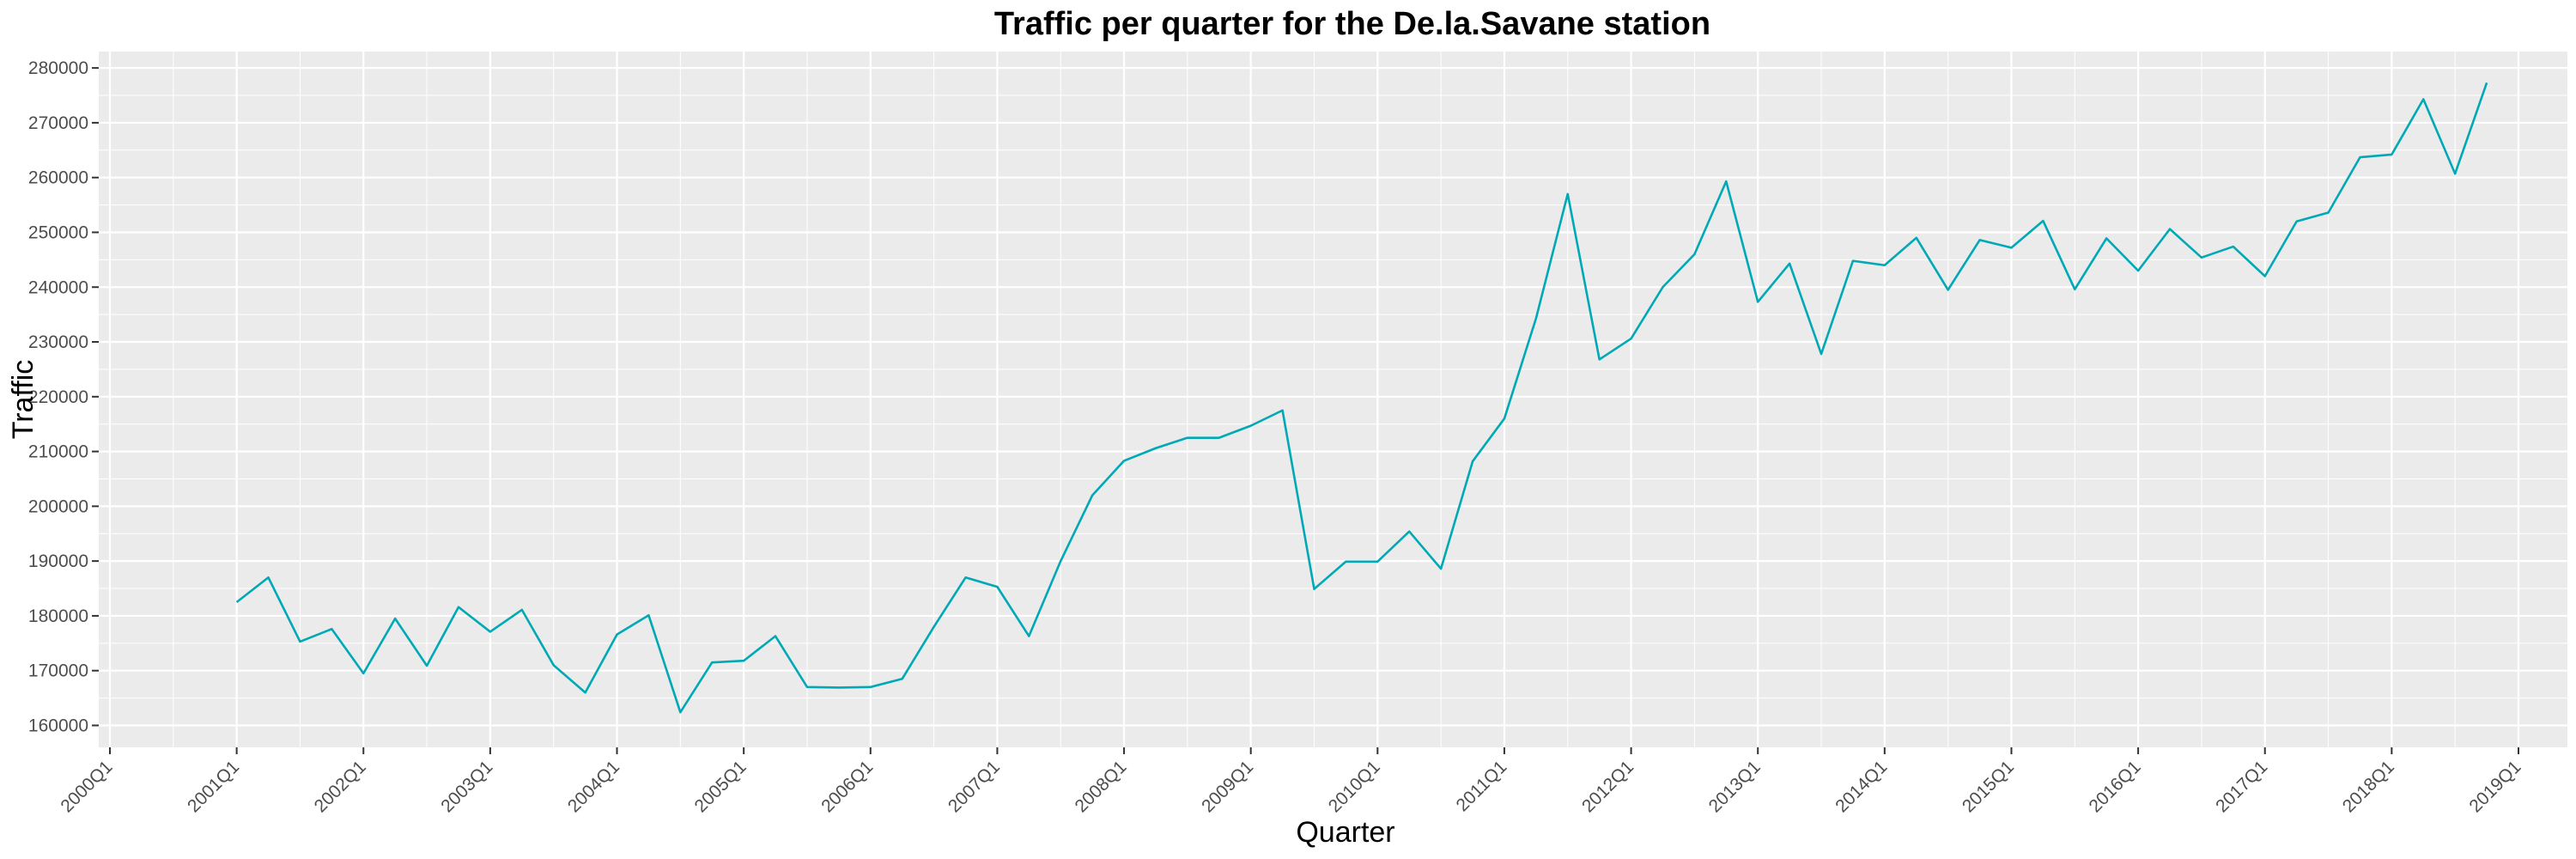 This screenshot has width=2576, height=859. I want to click on x-tick-label: 2010Q1, so click(1354, 786).